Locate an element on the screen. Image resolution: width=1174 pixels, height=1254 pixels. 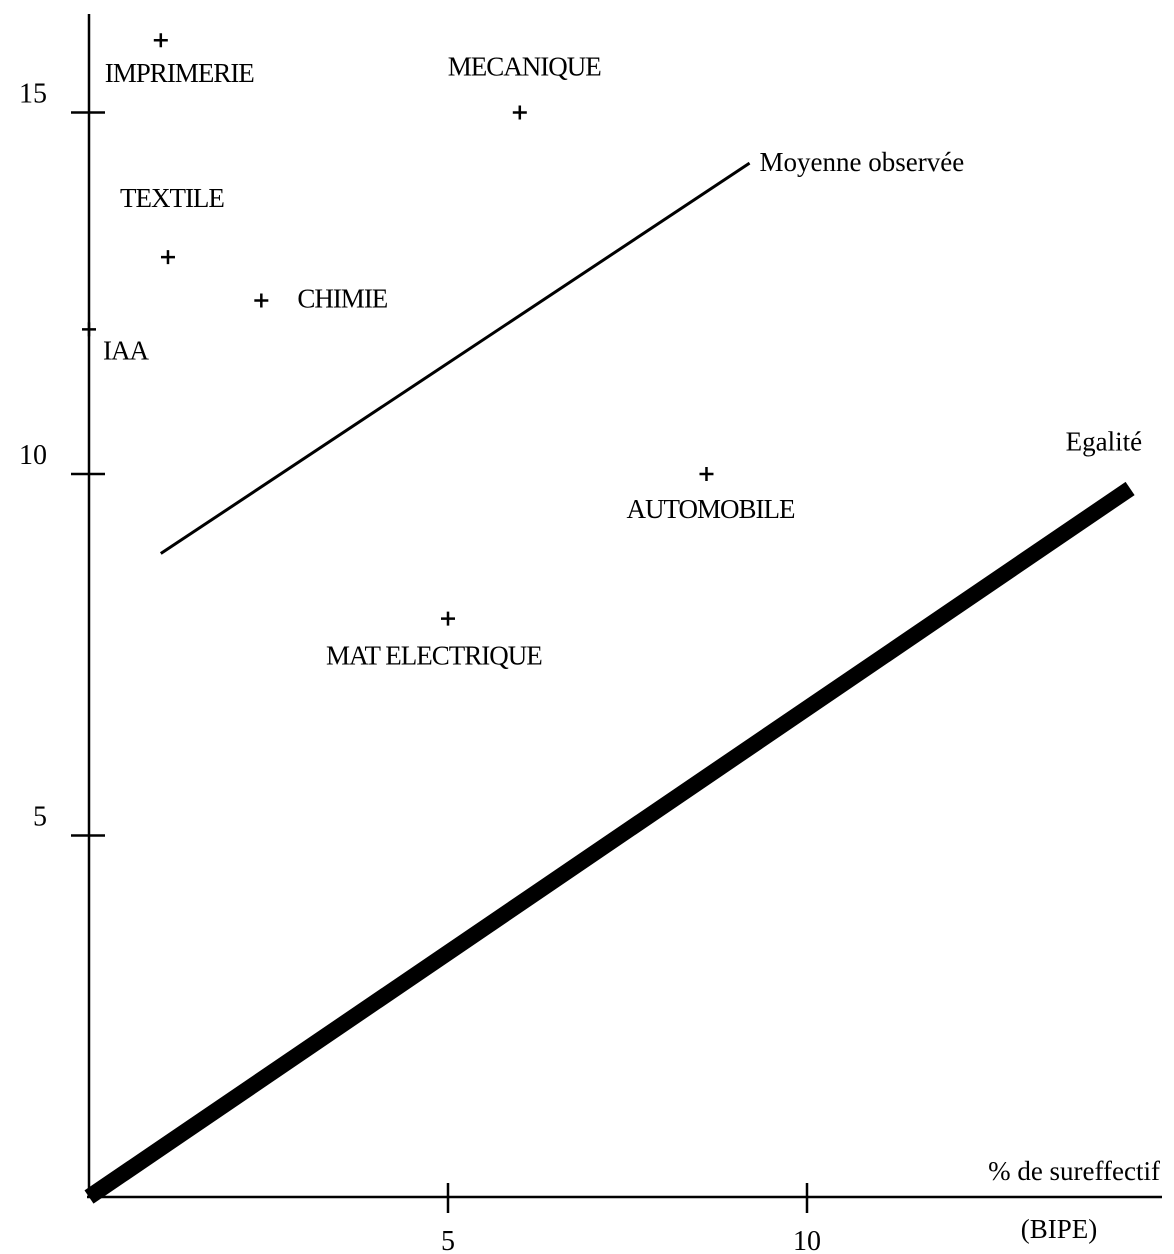
point-marker-textile is located at coordinates (167, 257).